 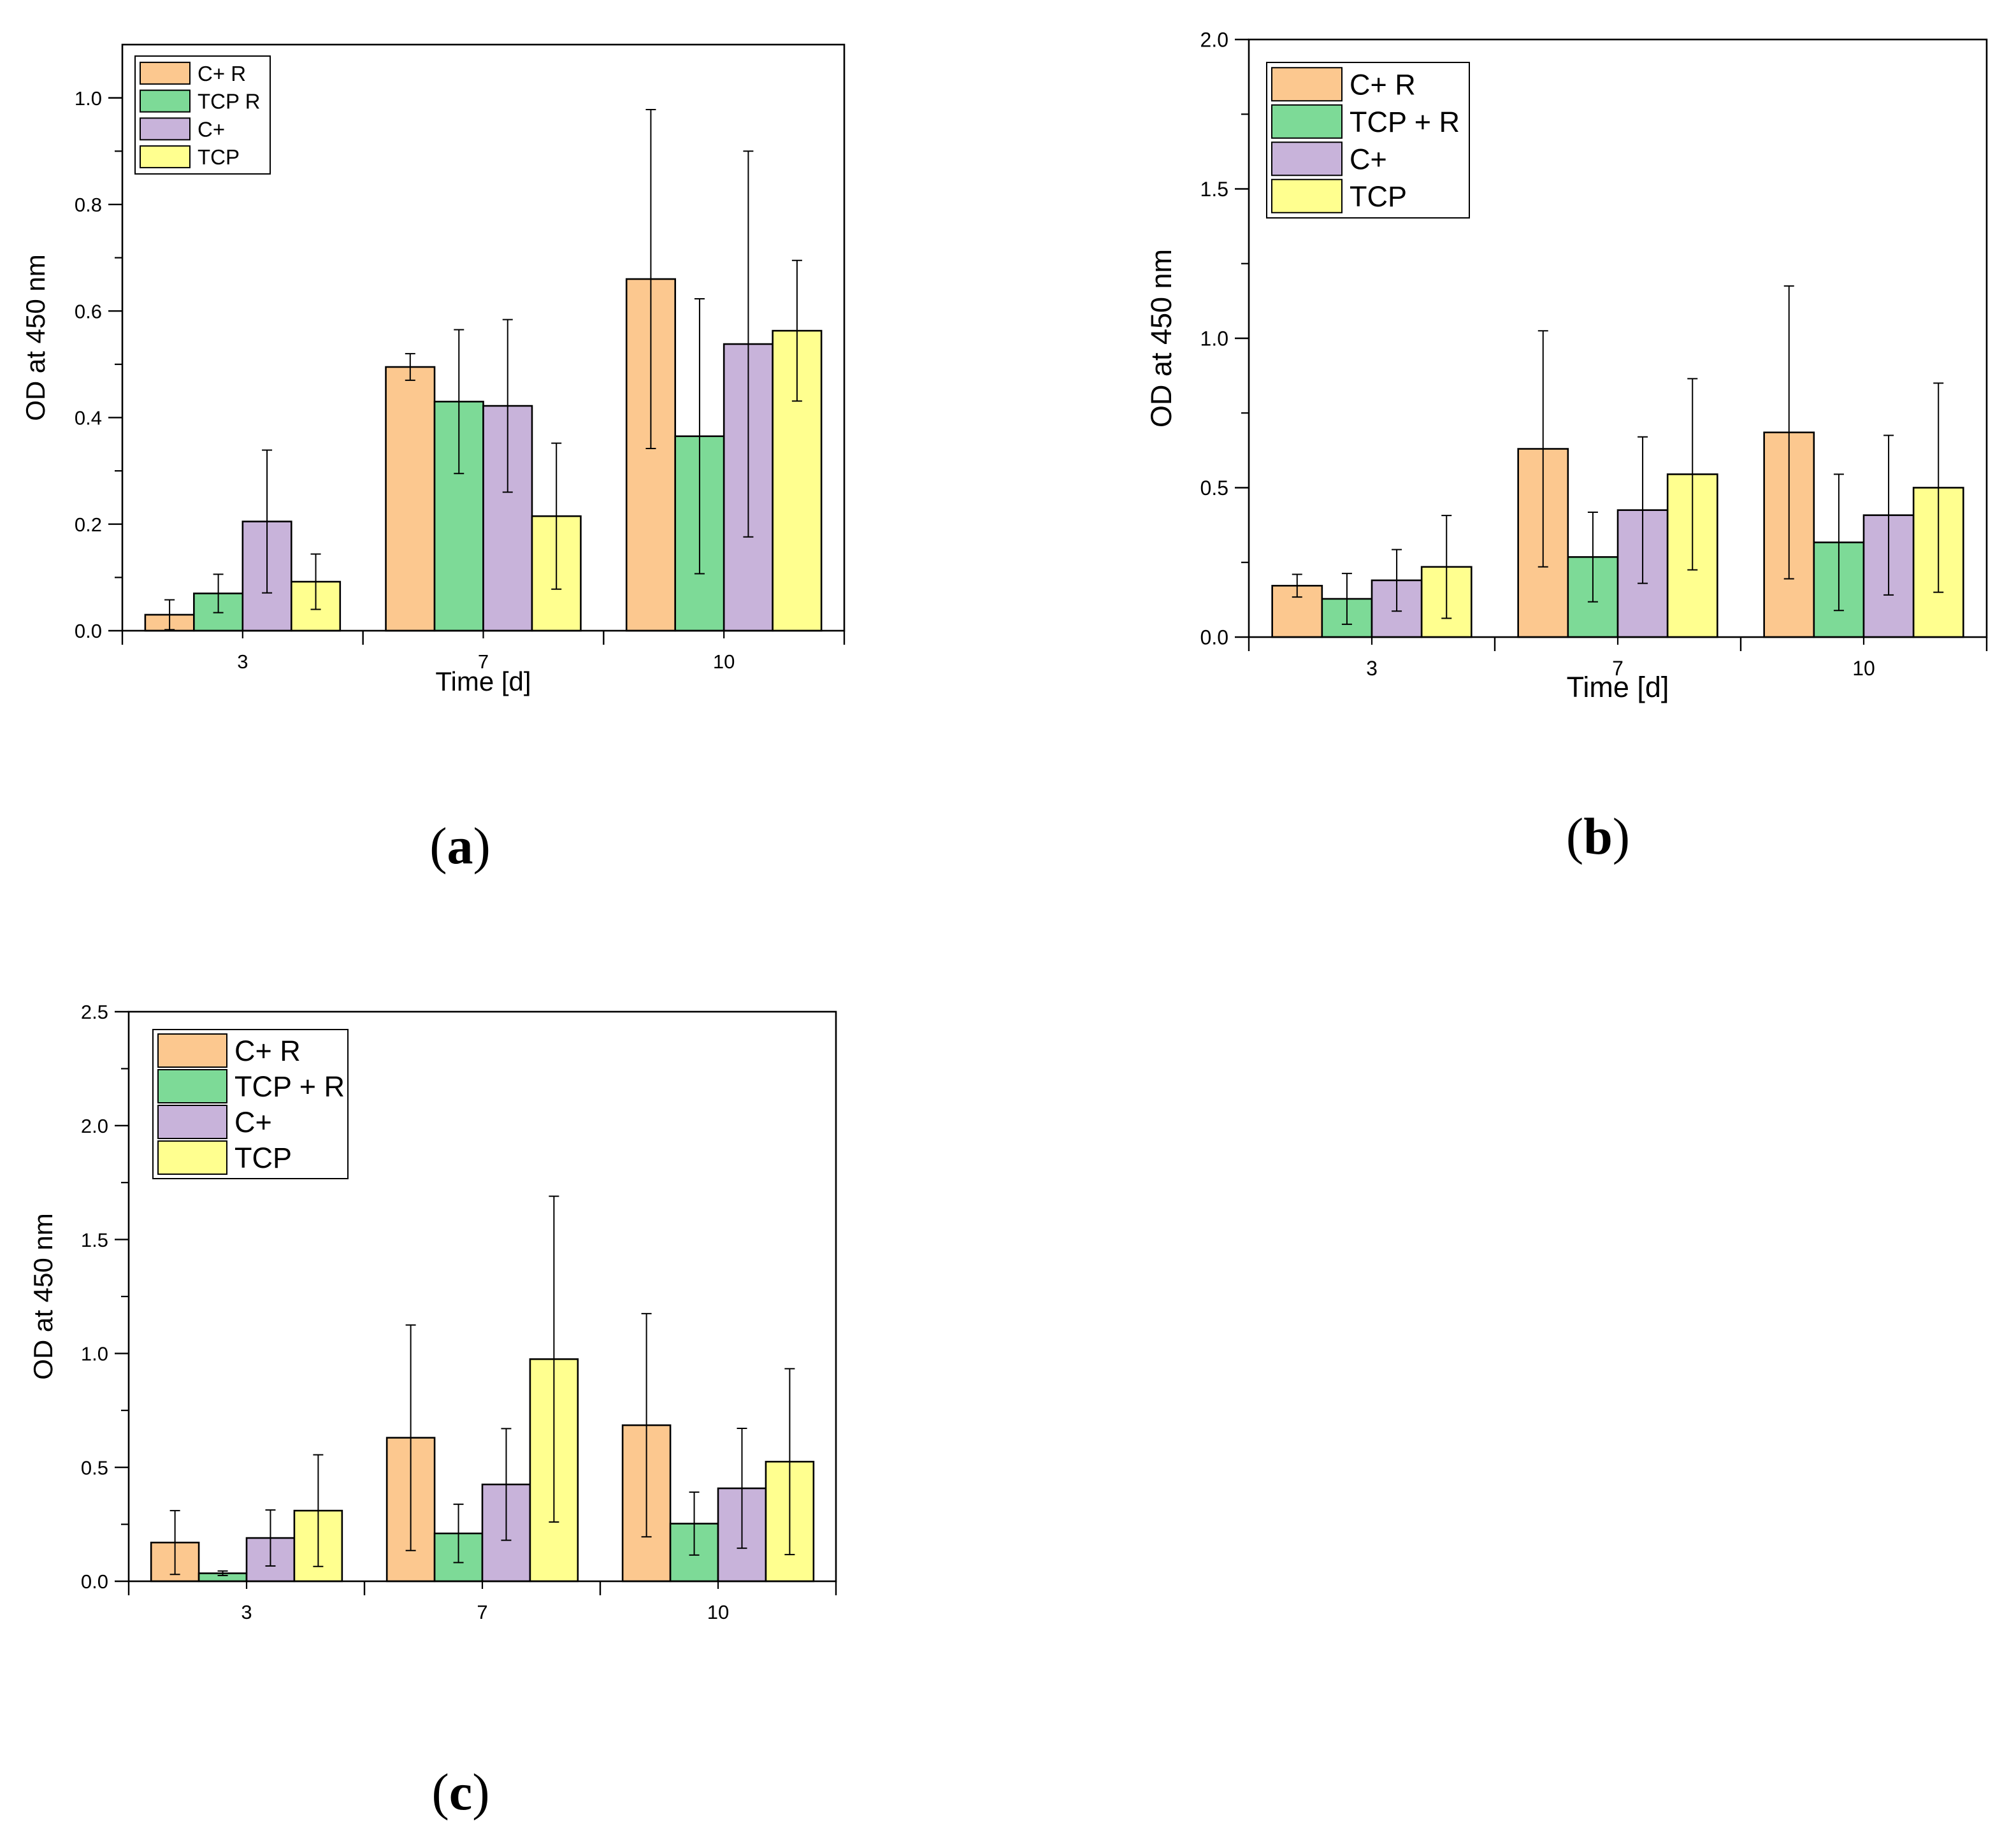 I want to click on panel-label: (b), so click(x=1598, y=836).